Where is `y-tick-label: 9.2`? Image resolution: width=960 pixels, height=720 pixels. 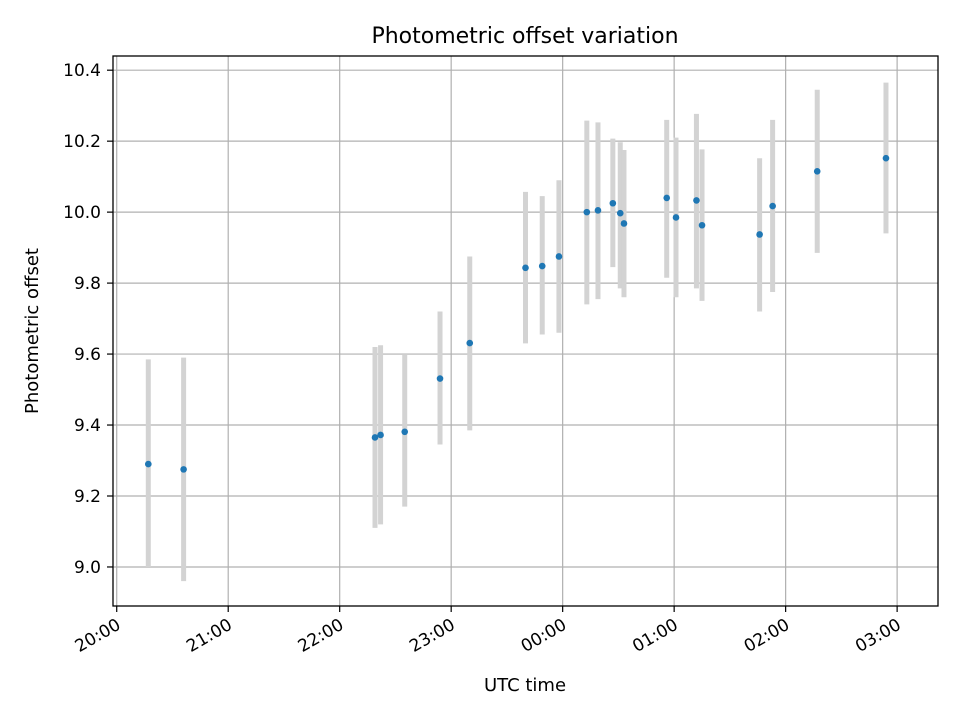
y-tick-label: 9.2 is located at coordinates (87, 497).